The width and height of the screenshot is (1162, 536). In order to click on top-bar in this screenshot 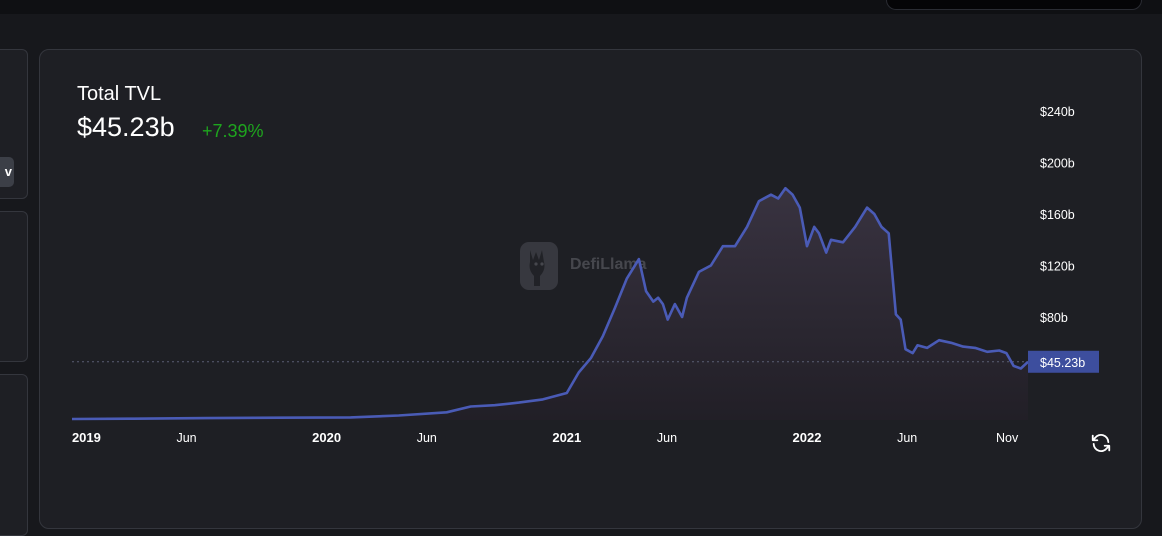, I will do `click(581, 7)`.